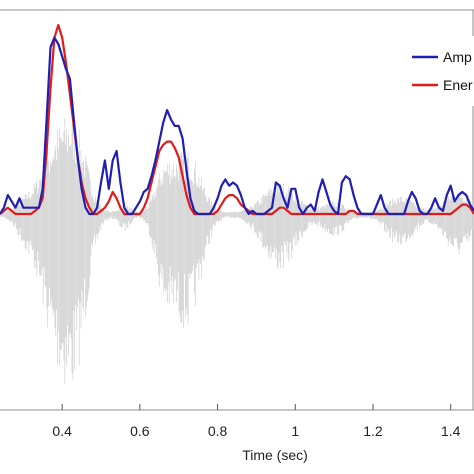 This screenshot has height=474, width=474. What do you see at coordinates (256, 421) in the screenshot?
I see `x-ticks-layer: 0.4 0.6 0.8 1 1.2 1.4` at bounding box center [256, 421].